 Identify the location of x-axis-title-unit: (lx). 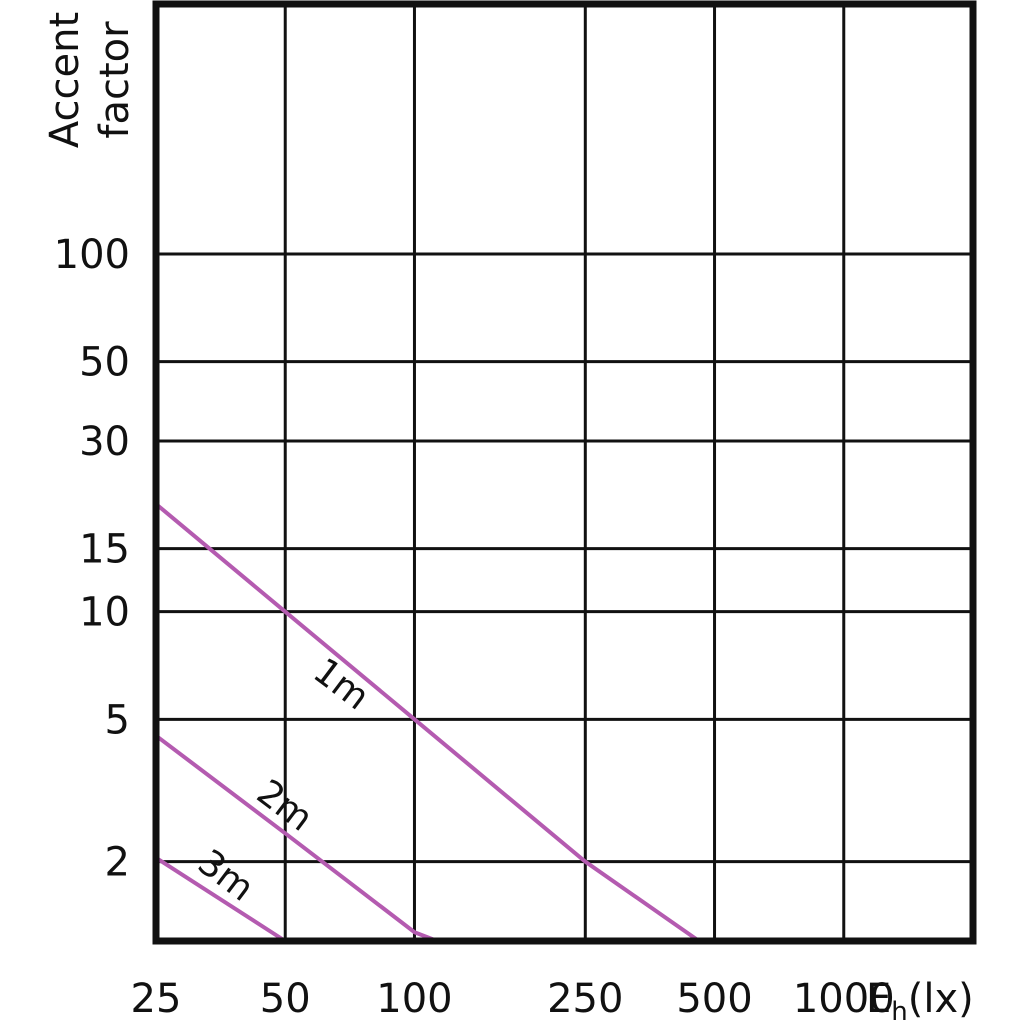
(941, 999).